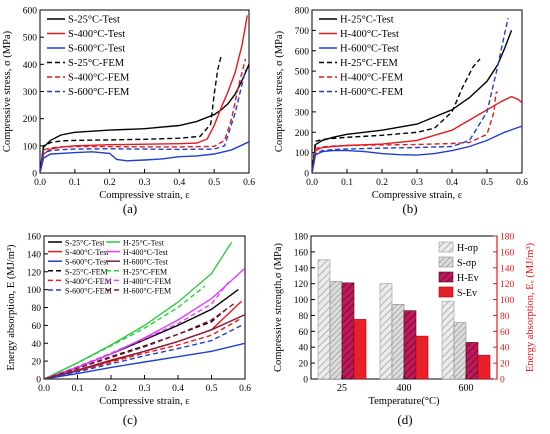 The image size is (550, 434). What do you see at coordinates (404, 401) in the screenshot?
I see `x-axis-label: Temperature(°C)` at bounding box center [404, 401].